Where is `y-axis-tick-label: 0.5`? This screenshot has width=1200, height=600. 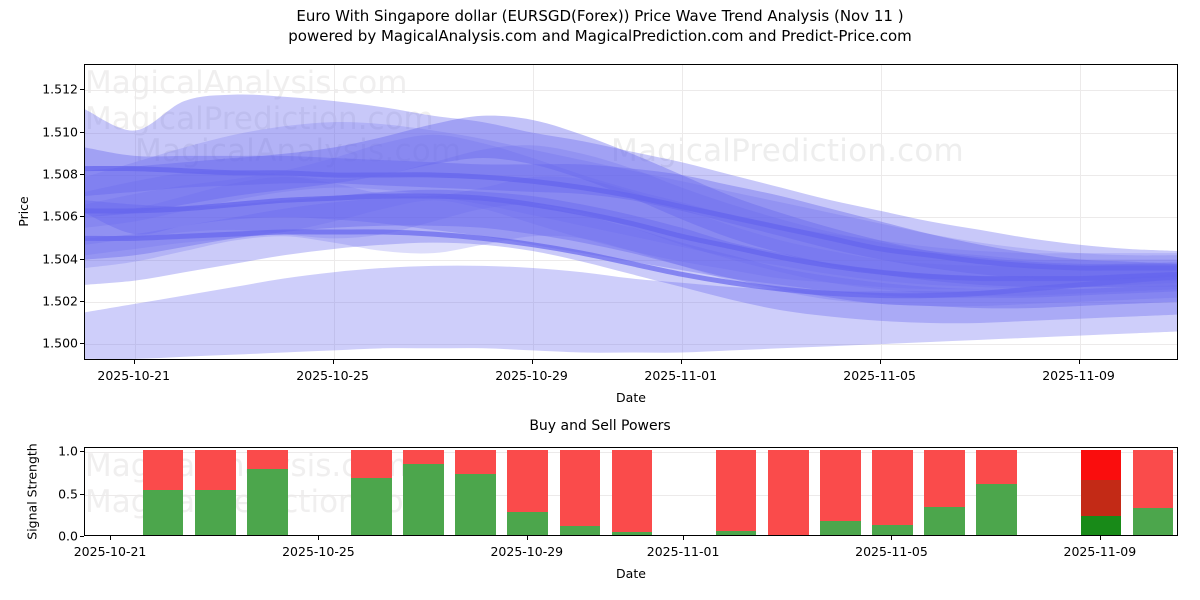 y-axis-tick-label: 0.5 is located at coordinates (68, 494).